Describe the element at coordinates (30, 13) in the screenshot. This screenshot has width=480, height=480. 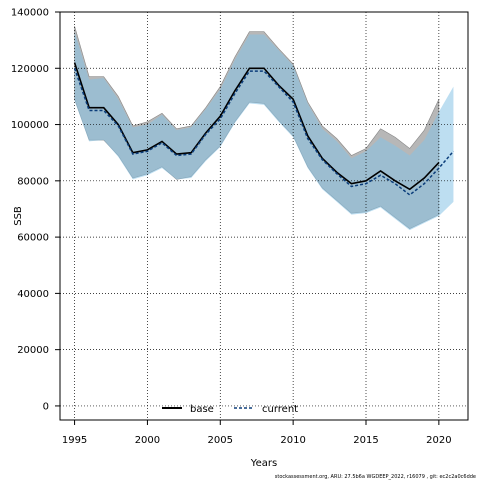
I see `y-tick-label: 140000` at that location.